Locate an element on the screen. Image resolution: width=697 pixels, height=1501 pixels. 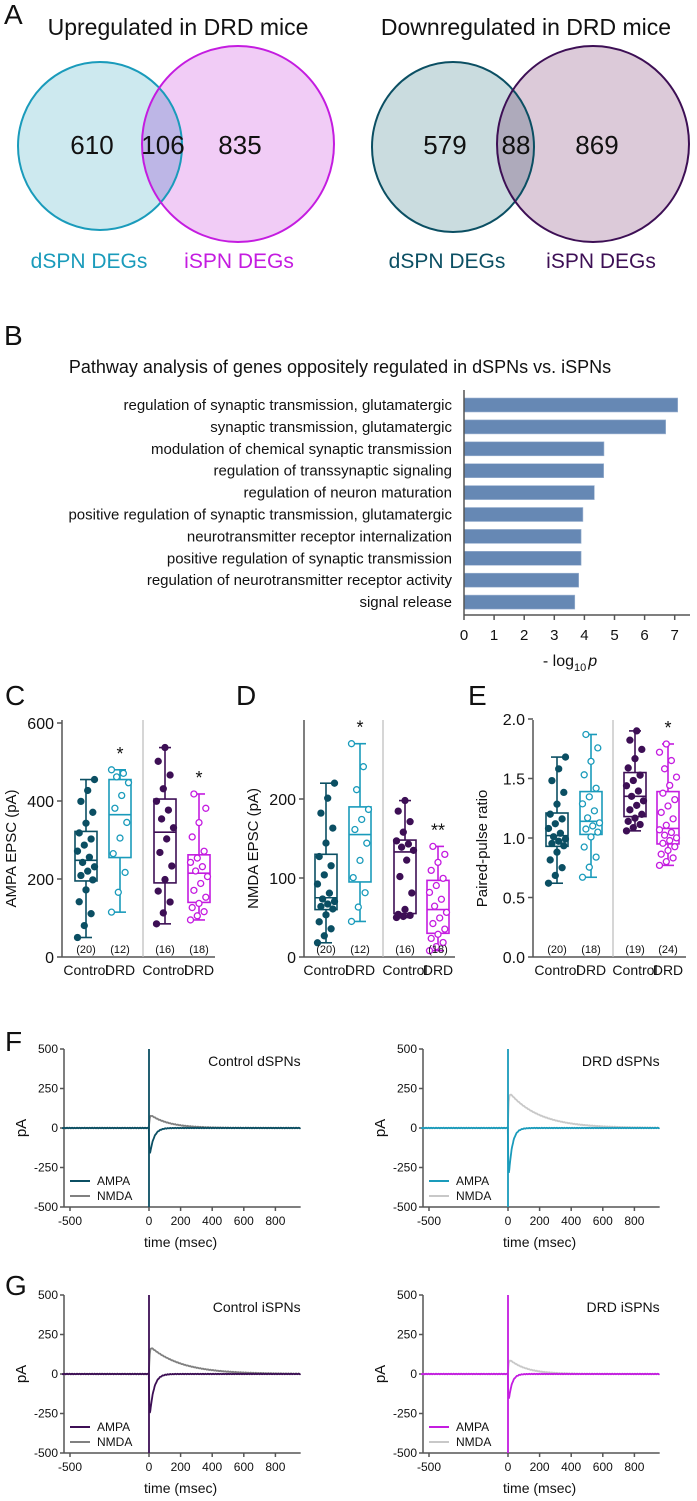
box-group-control-ispn: (19) Control is located at coordinates (635, 852).